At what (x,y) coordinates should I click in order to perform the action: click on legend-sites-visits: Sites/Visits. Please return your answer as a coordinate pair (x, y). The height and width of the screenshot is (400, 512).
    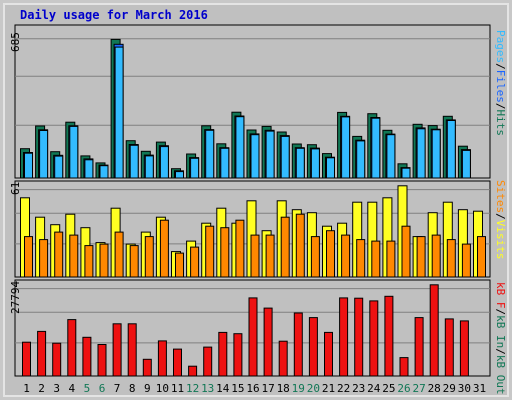
    Looking at the image, I should click on (500, 220).